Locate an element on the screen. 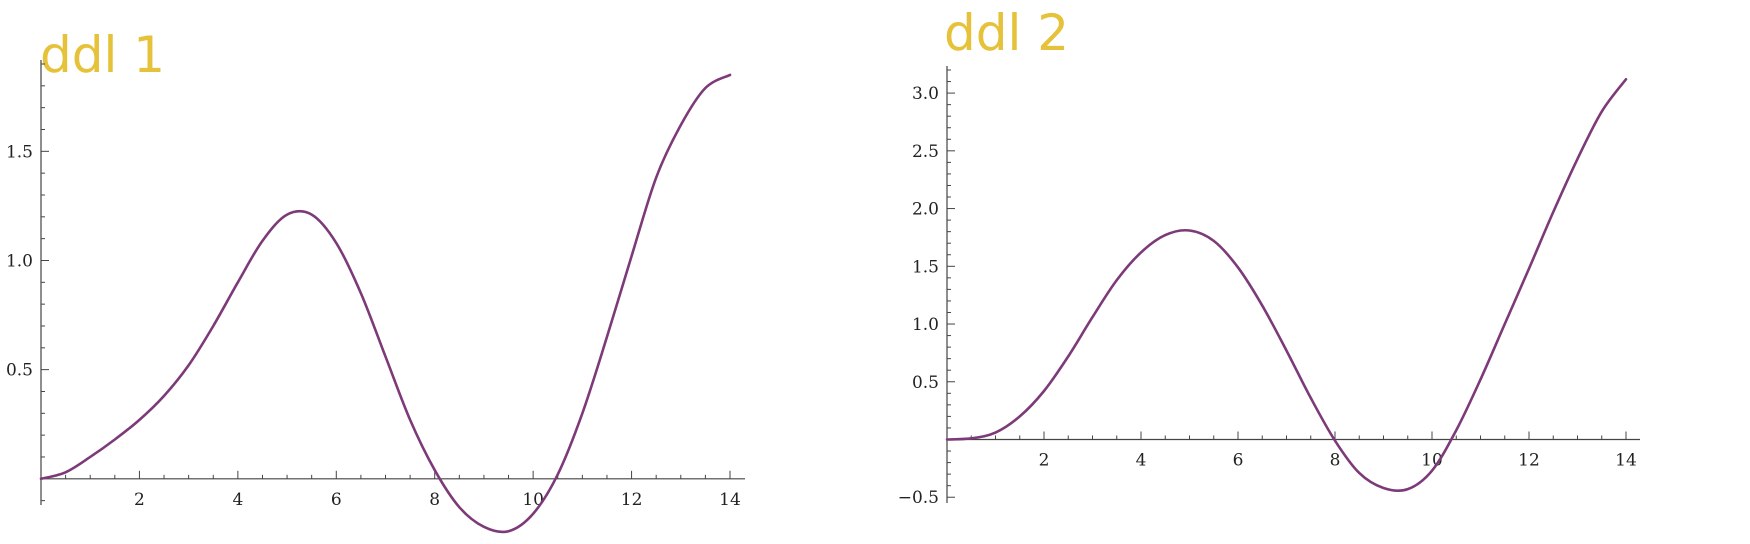 The height and width of the screenshot is (544, 1750). y-tick-label: 2.5 is located at coordinates (925, 152).